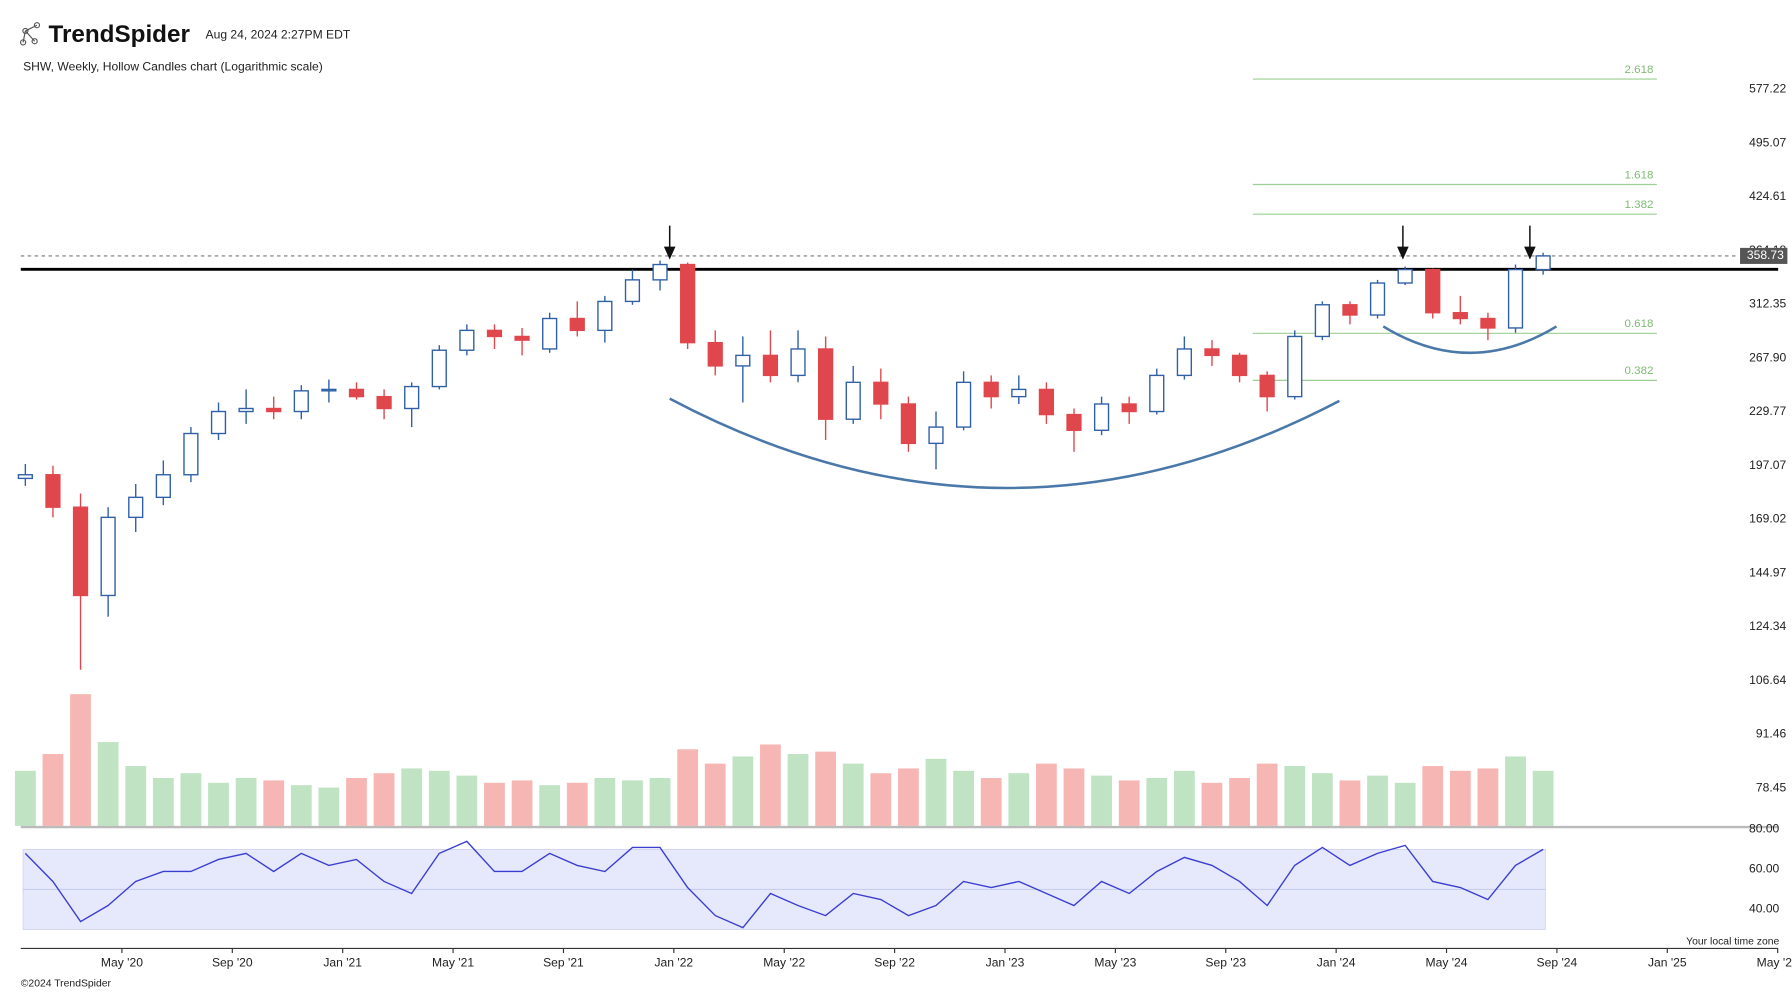 The height and width of the screenshot is (992, 1792). What do you see at coordinates (1639, 70) in the screenshot?
I see `fib-label: 2.618` at bounding box center [1639, 70].